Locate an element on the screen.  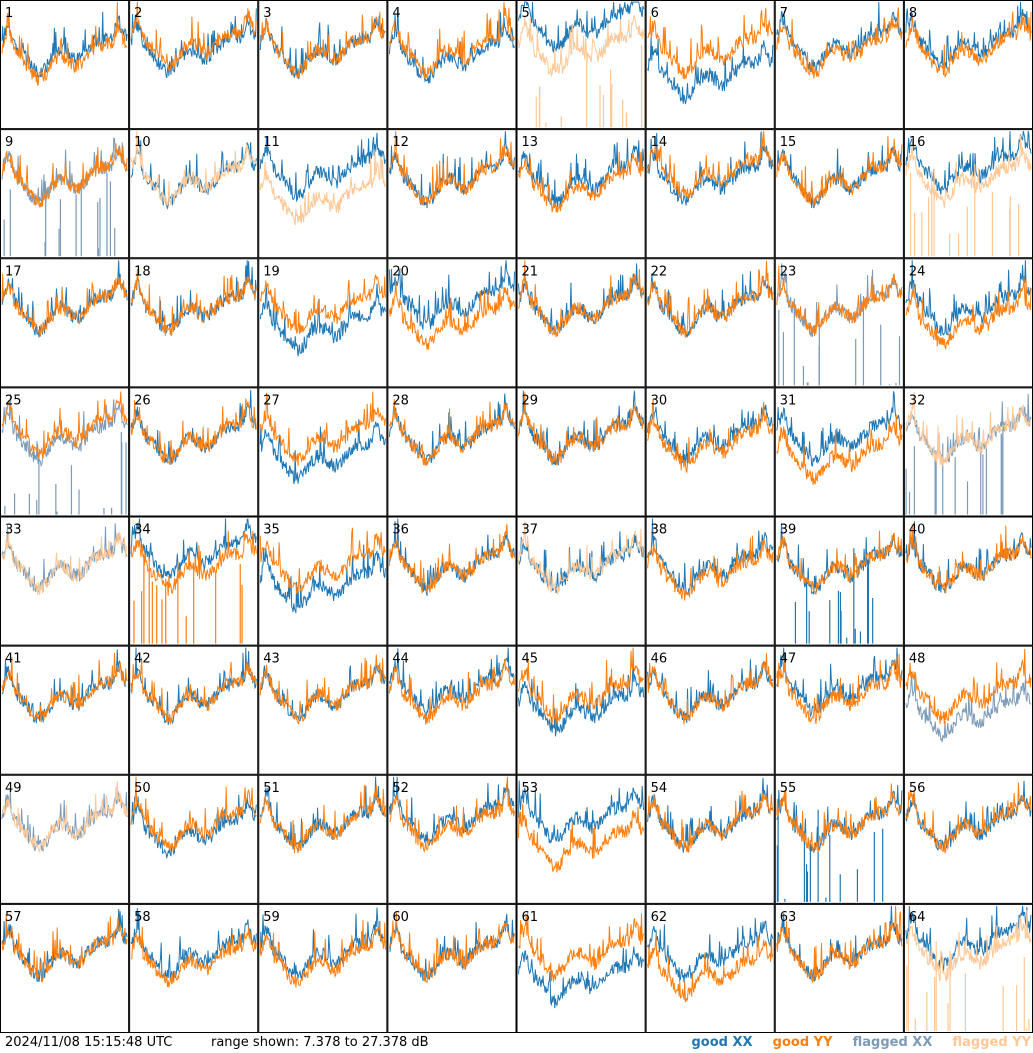
panel-number: 46 is located at coordinates (659, 659).